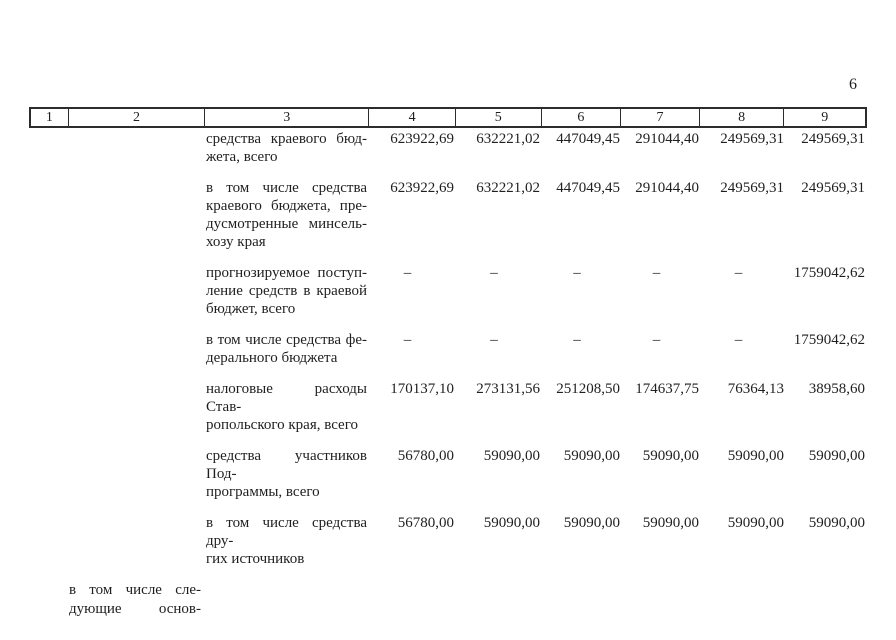  Describe the element at coordinates (286, 273) in the screenshot. I see `row-label-line: прогнозируемое поступ-` at that location.